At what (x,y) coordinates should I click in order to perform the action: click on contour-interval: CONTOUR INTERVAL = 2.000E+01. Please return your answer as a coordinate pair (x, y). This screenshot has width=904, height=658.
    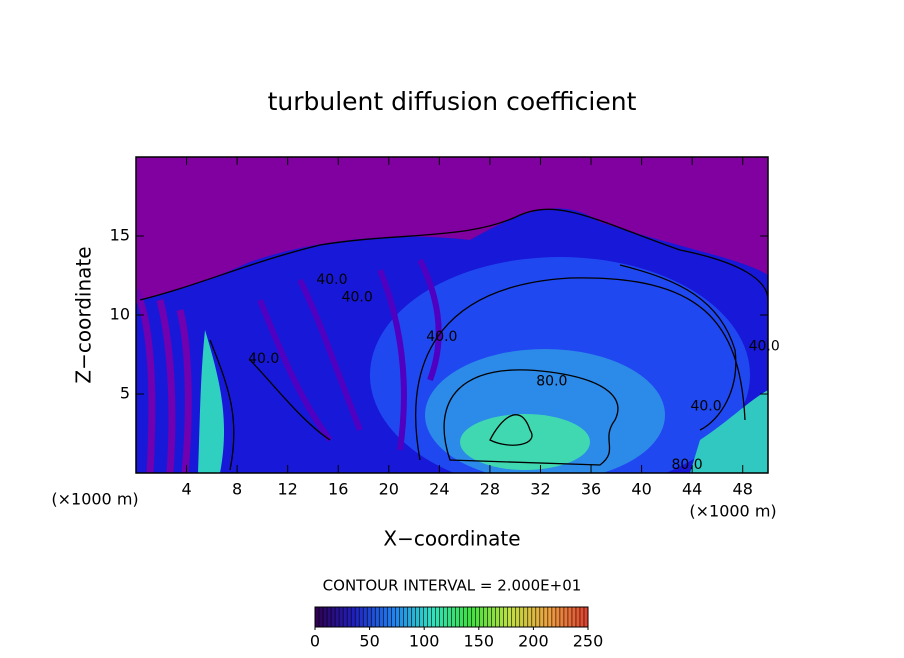
    Looking at the image, I should click on (452, 586).